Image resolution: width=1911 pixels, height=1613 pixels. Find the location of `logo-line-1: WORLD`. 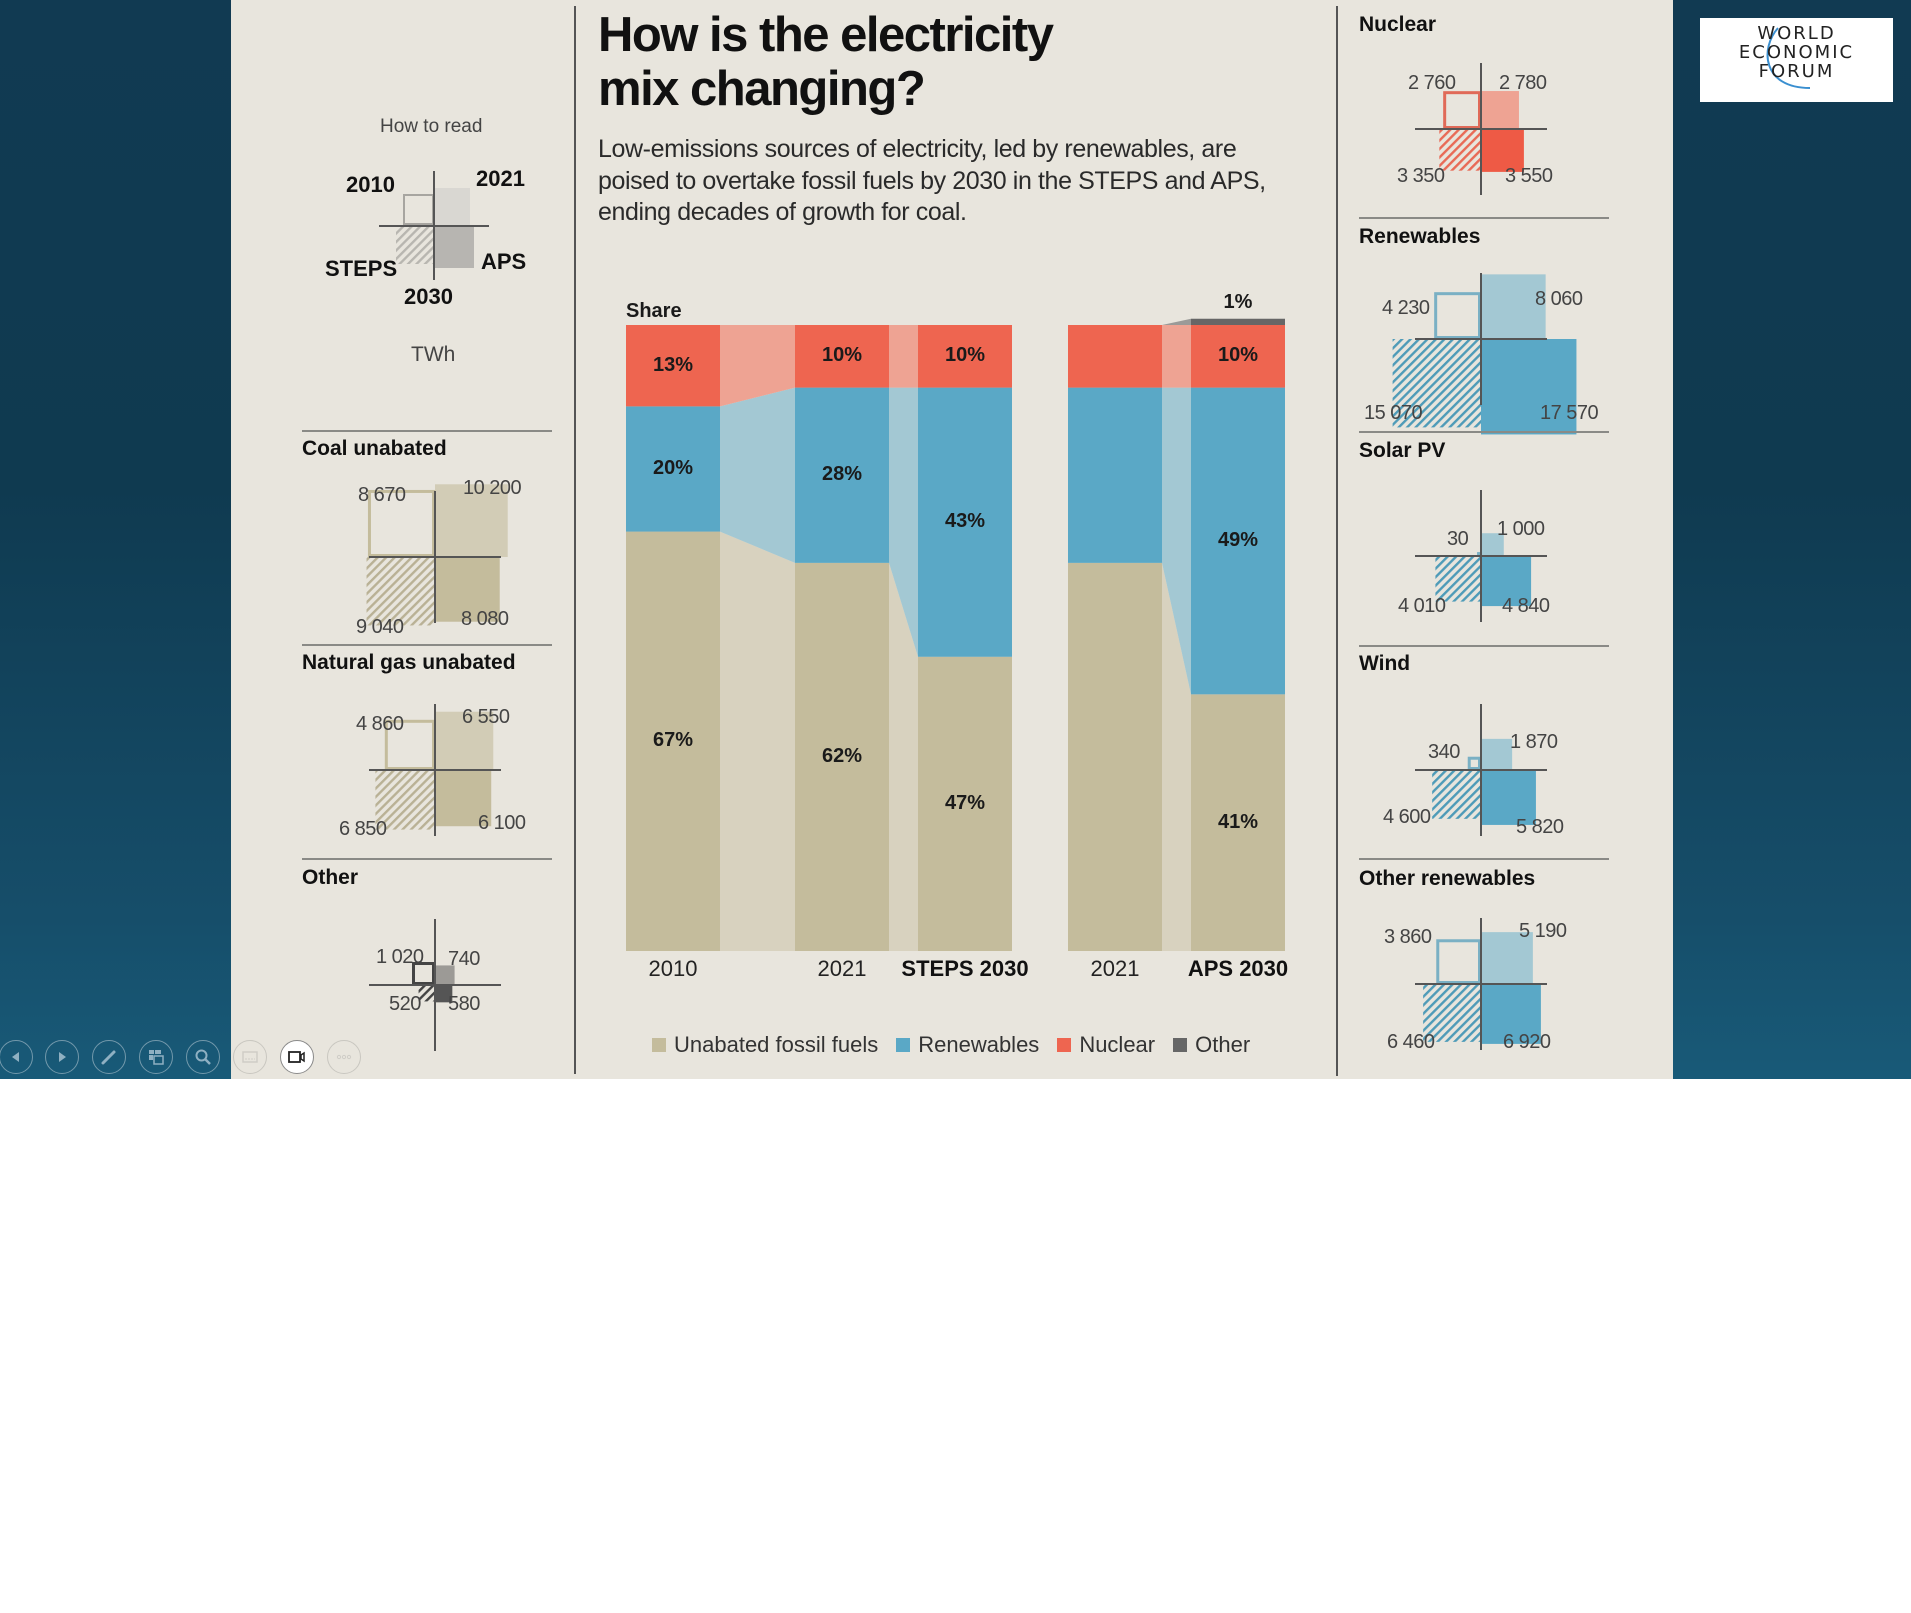

logo-line-1: WORLD is located at coordinates (1796, 33).